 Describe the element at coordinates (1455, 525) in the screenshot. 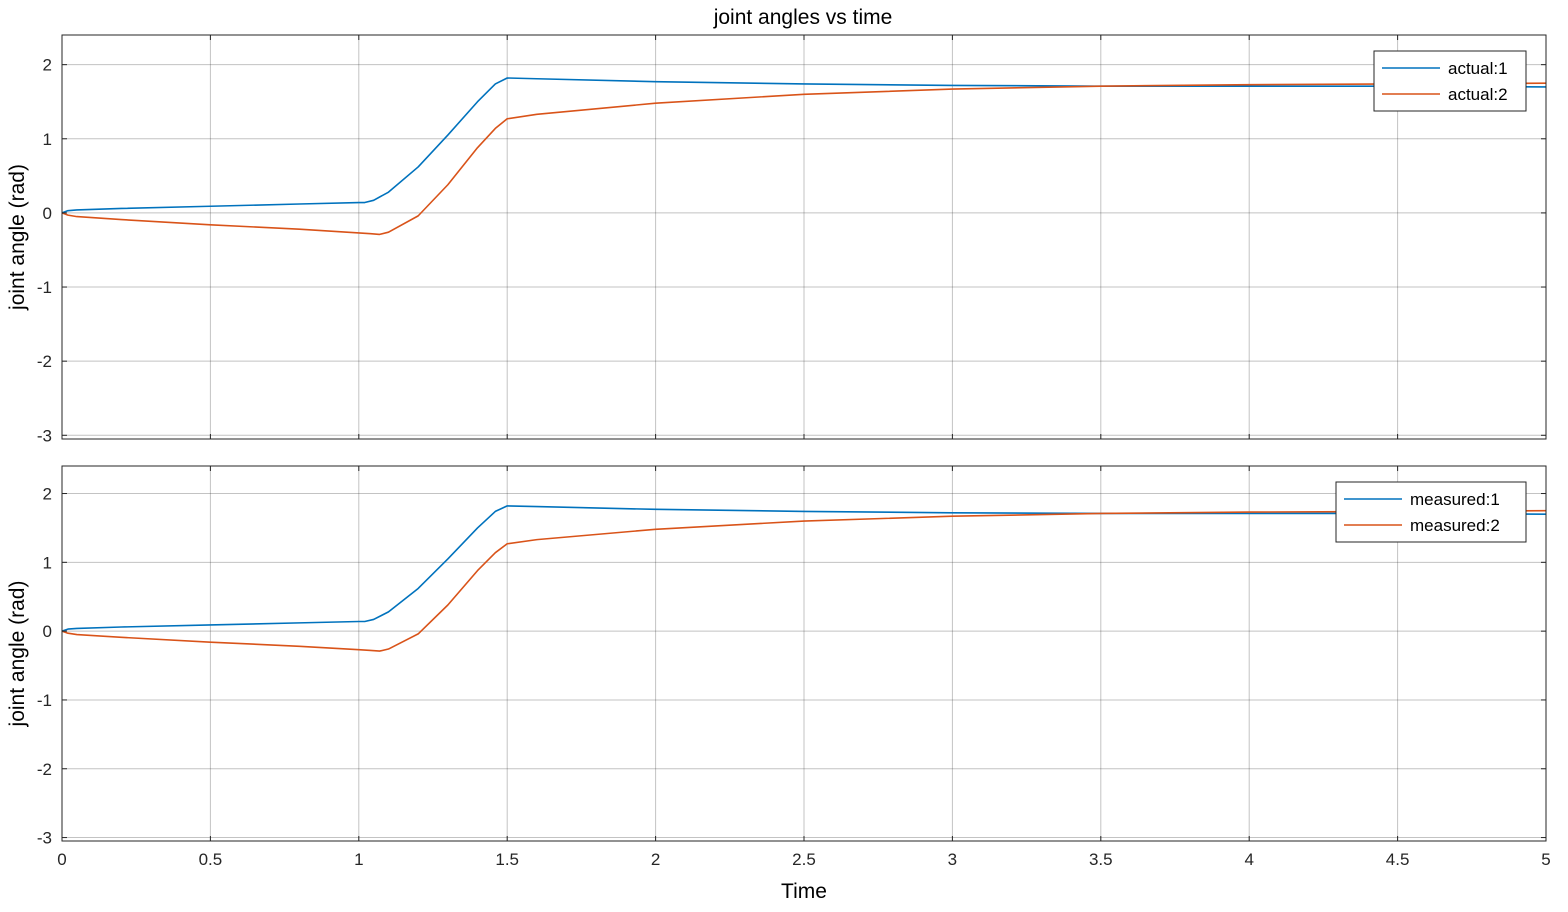

I see `legend-label-2: measured:2` at that location.